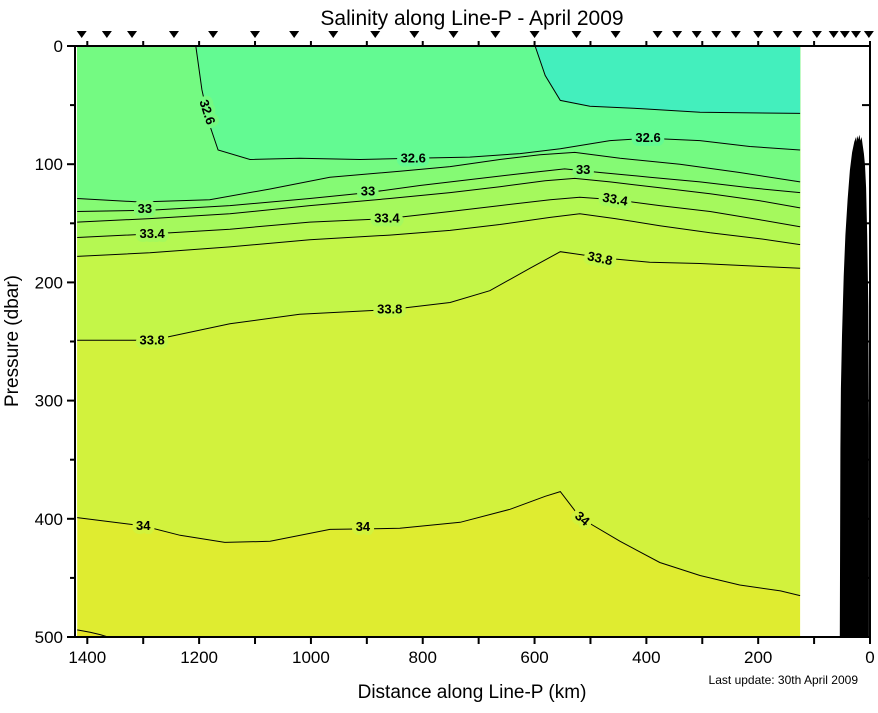 This screenshot has height=713, width=878. Describe the element at coordinates (475, 34) in the screenshot. I see `station-markers-group` at that location.